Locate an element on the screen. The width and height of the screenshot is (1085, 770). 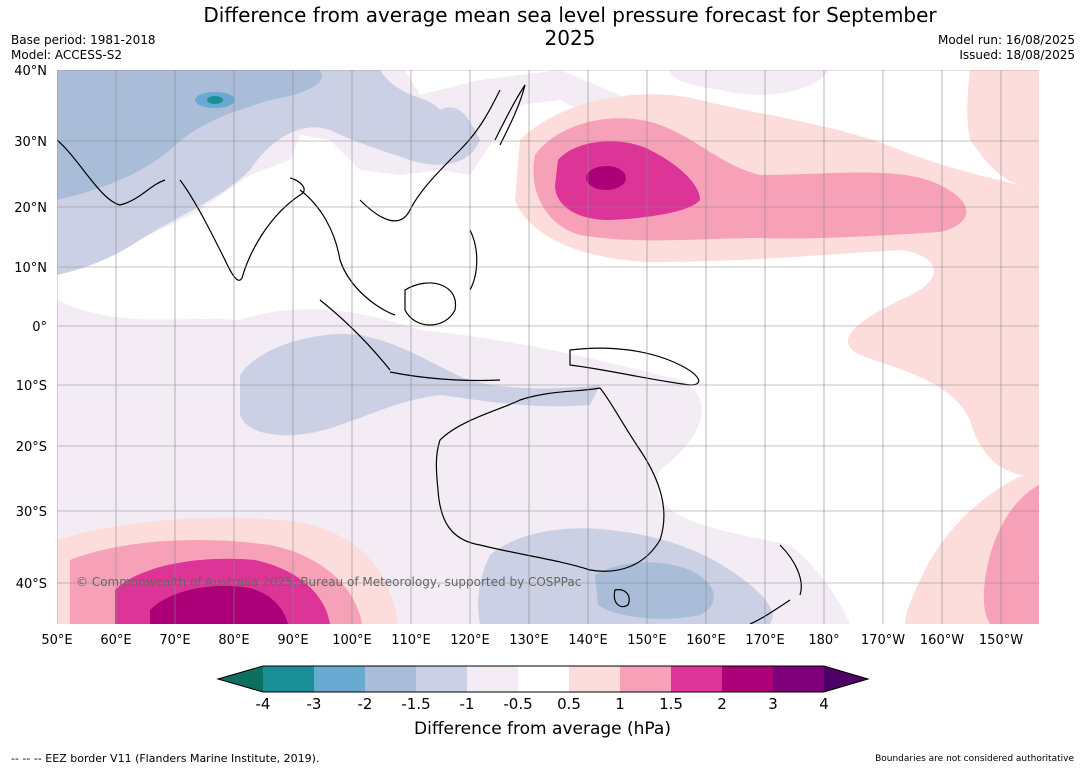
colorbar-title: Difference from average (hPa) is located at coordinates (542, 729).